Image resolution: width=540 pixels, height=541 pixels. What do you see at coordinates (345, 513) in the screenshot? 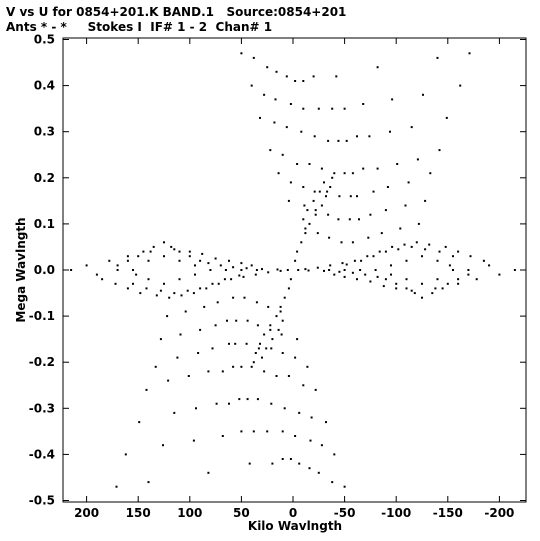
I see `x-tick-label: -50` at bounding box center [345, 513].